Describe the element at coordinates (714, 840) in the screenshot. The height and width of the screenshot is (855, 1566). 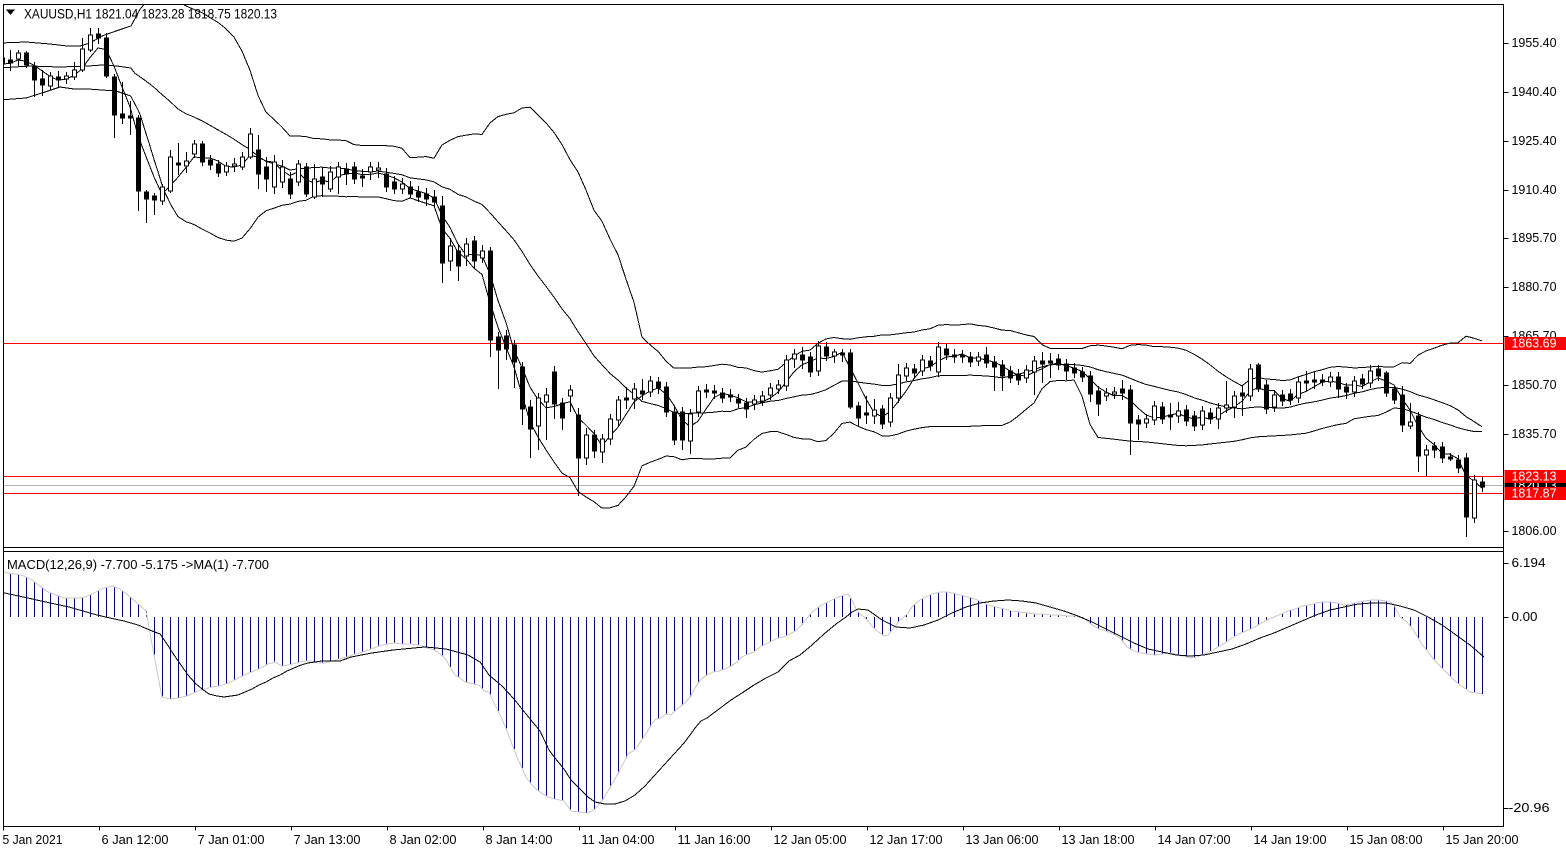
I see `svg-text: 11 Jan 16:00` at that location.